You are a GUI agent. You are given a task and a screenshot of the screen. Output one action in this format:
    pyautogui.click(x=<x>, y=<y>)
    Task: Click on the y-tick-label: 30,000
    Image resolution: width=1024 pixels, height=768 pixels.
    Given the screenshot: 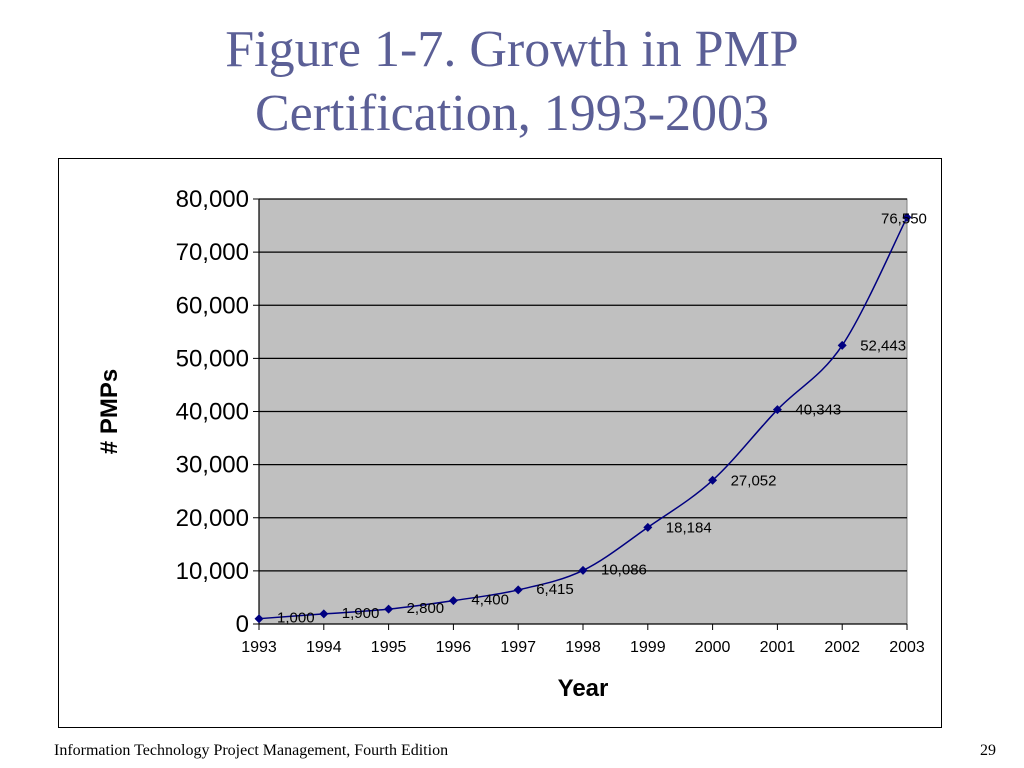 What is the action you would take?
    pyautogui.click(x=212, y=465)
    